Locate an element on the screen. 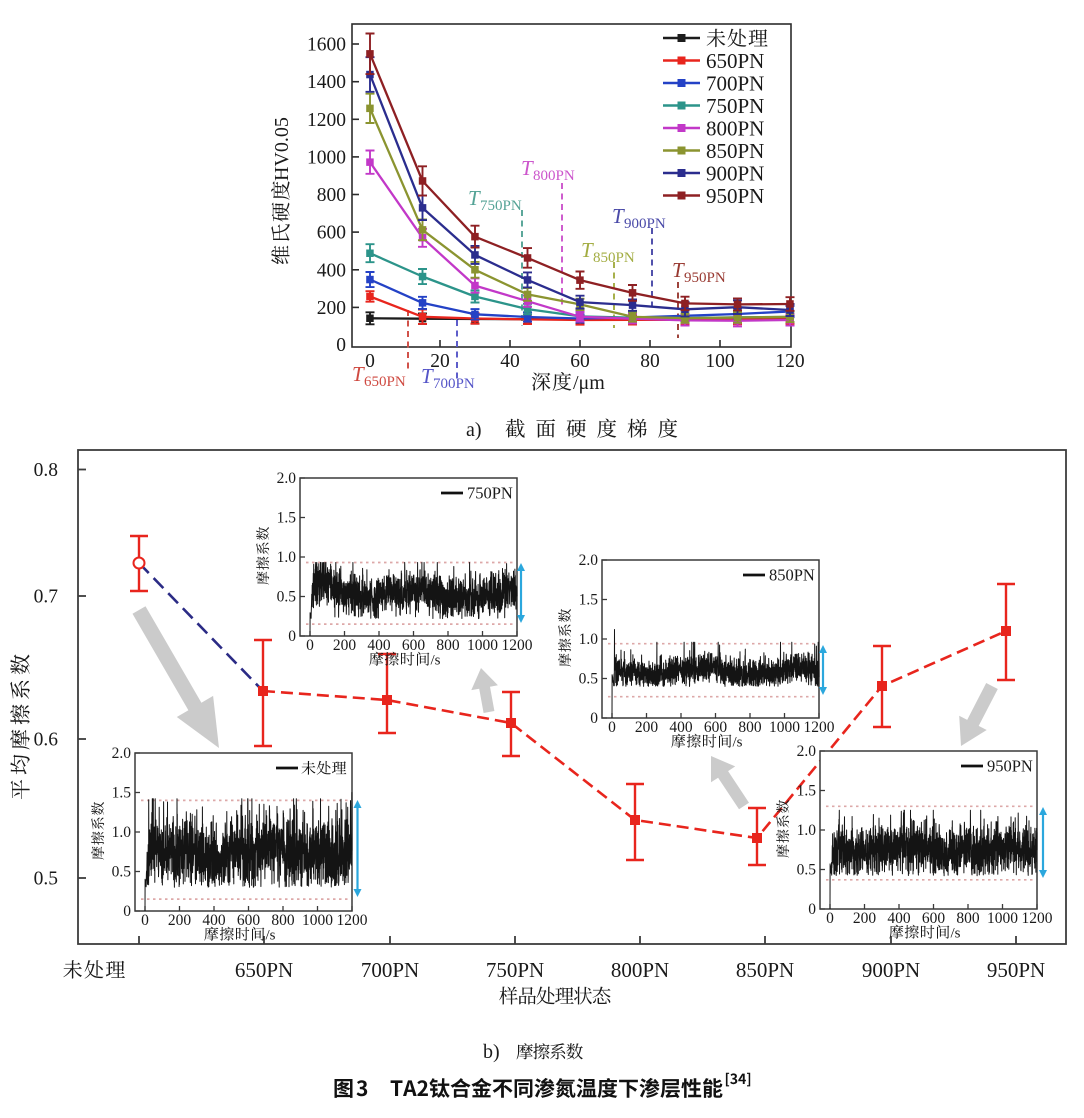 The width and height of the screenshot is (1084, 1118). svg-text: 0.6 is located at coordinates (46, 740).